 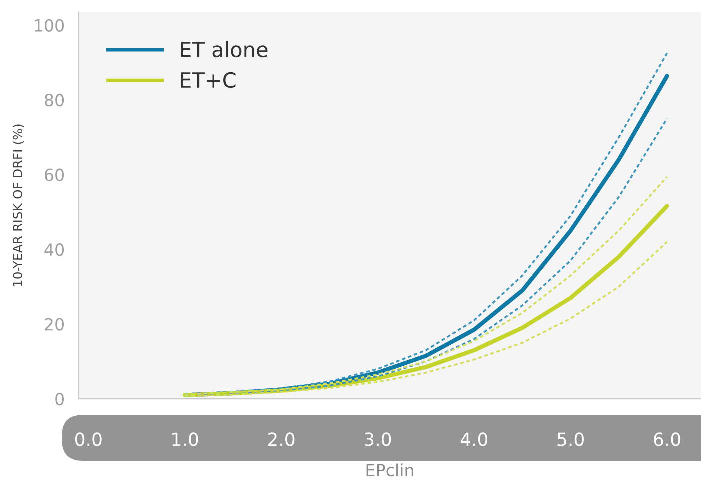 I want to click on y-tick-label: 100, so click(x=49, y=25).